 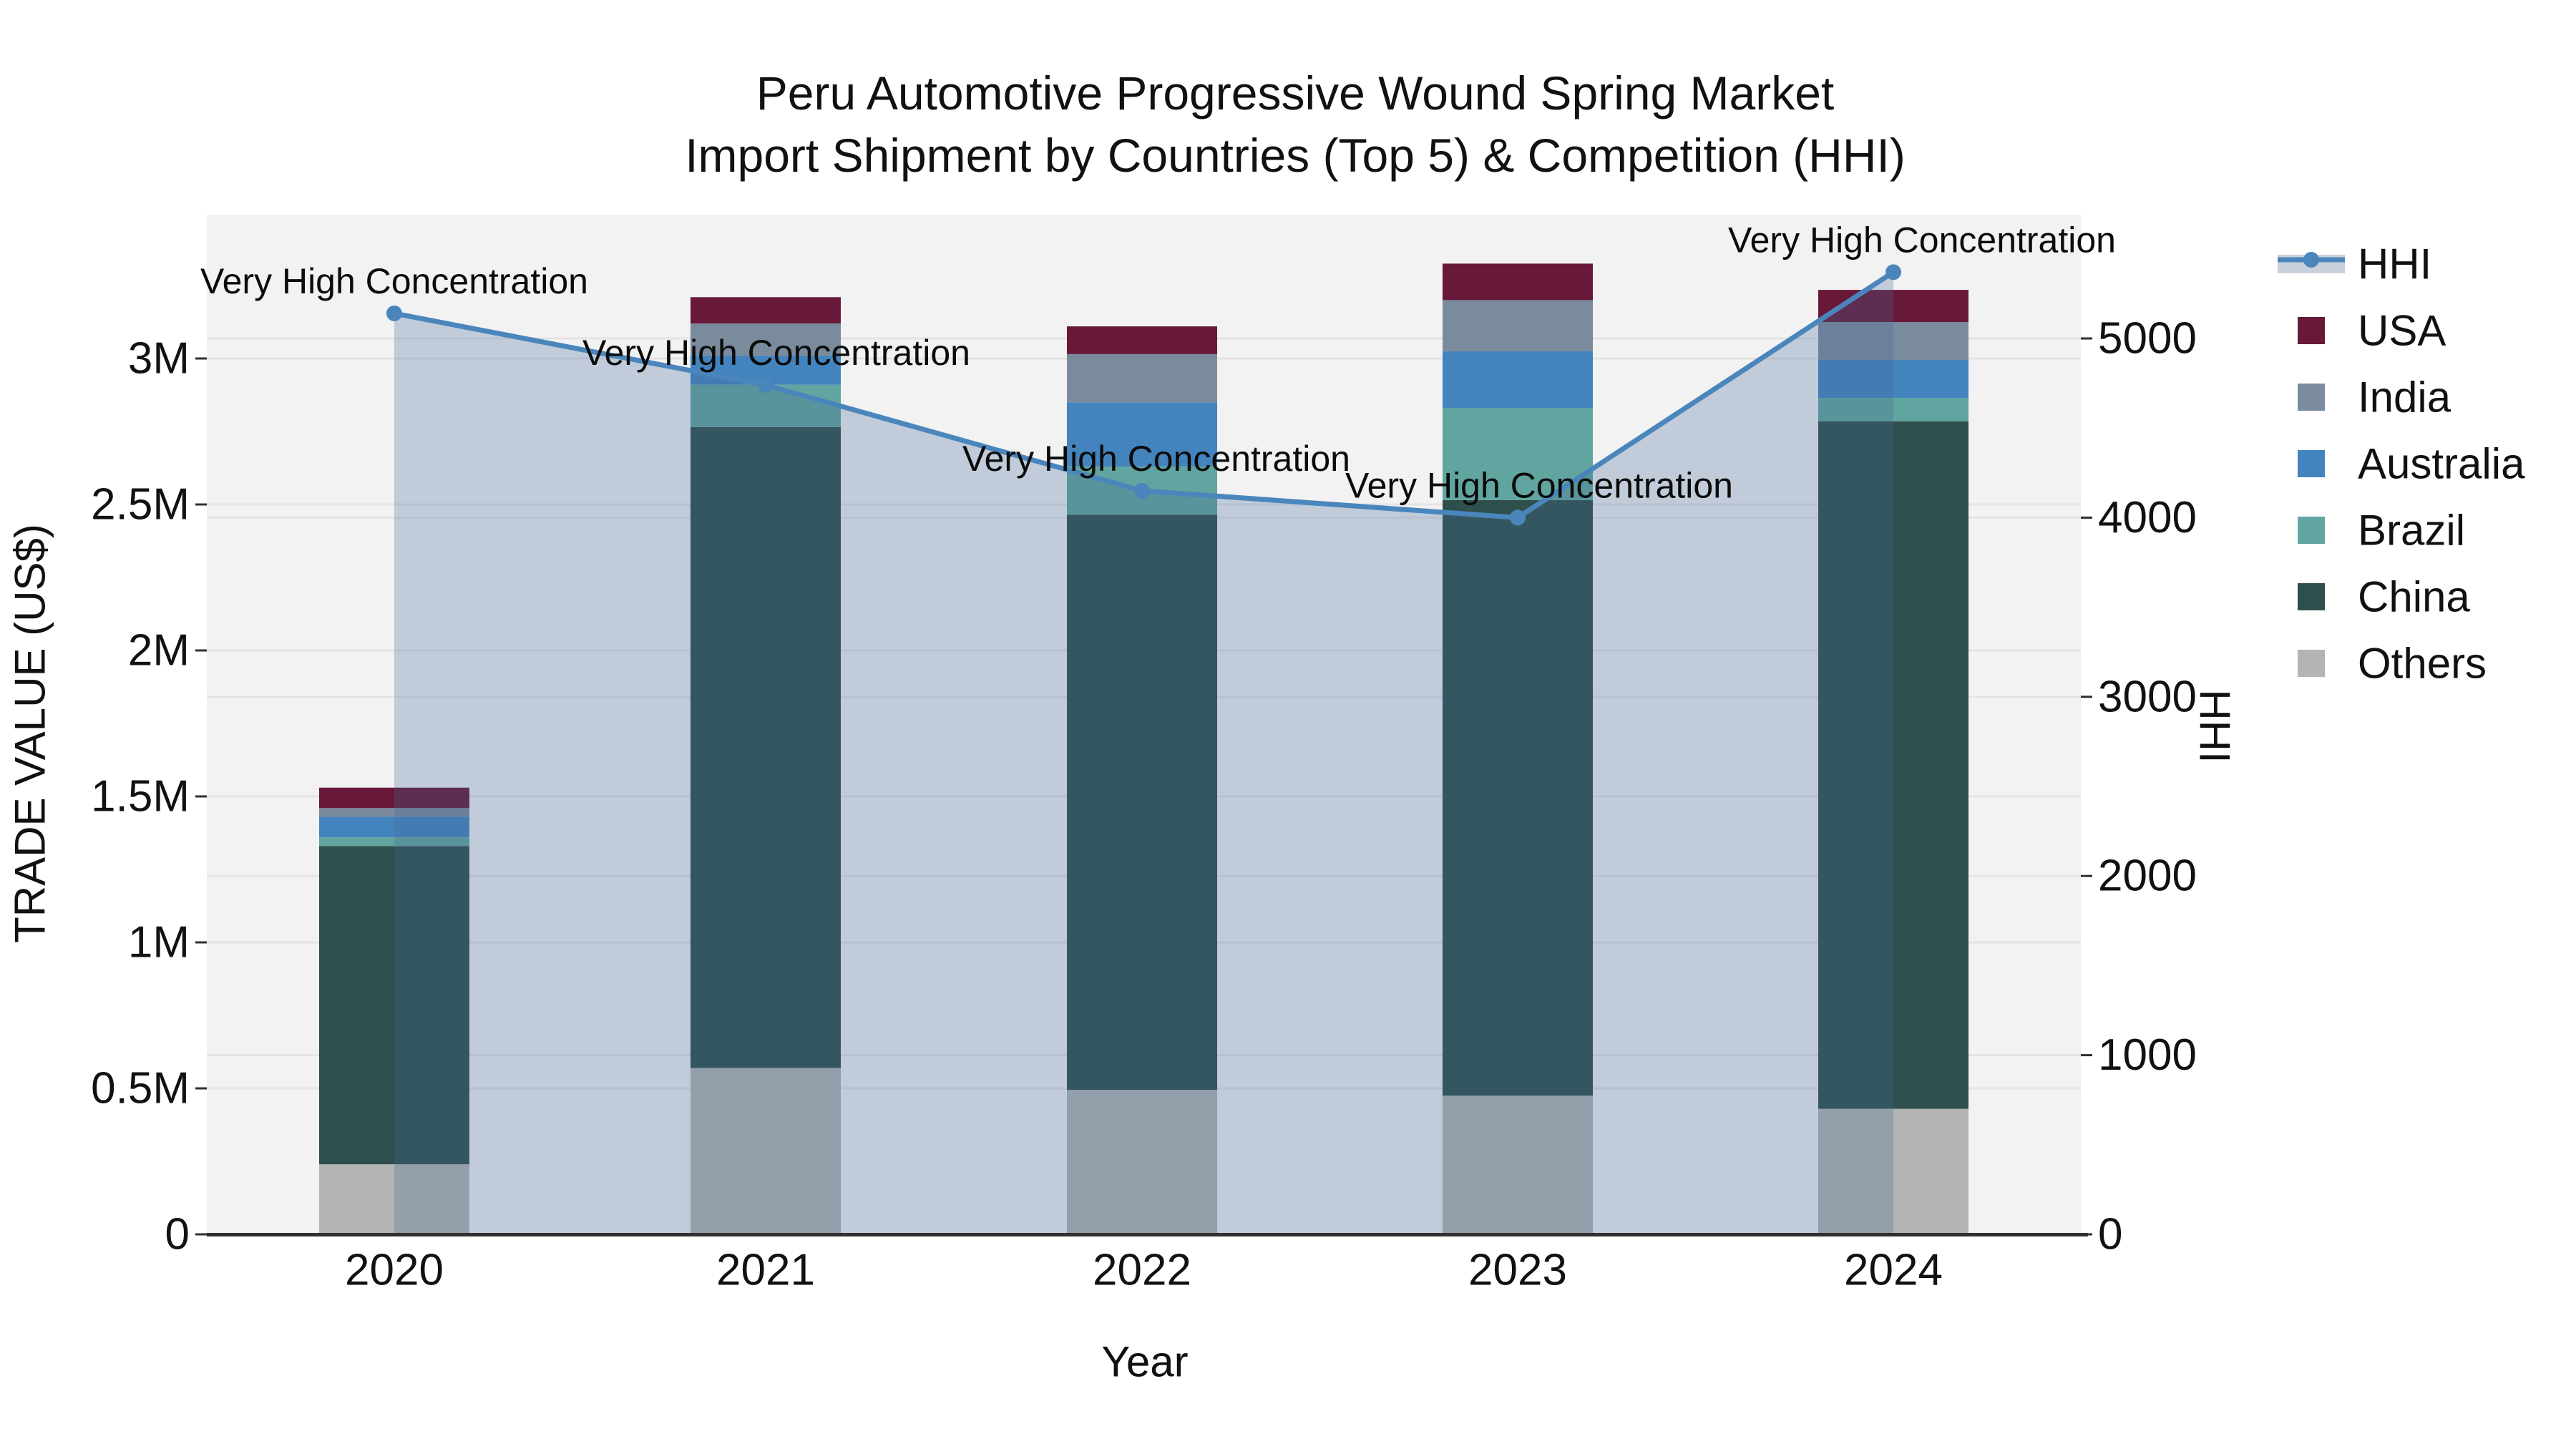 I want to click on left-tick-label: 0, so click(x=177, y=1234).